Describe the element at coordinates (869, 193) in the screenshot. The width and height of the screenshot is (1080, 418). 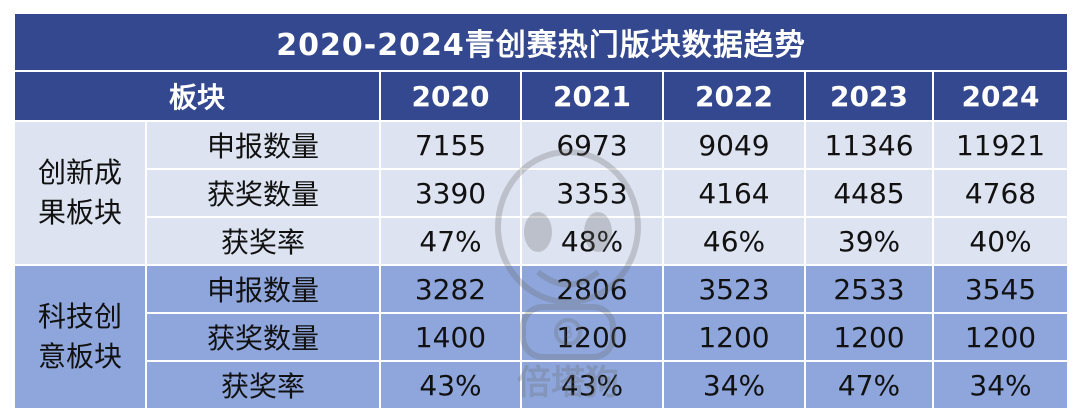
I see `value-cell: 4485` at that location.